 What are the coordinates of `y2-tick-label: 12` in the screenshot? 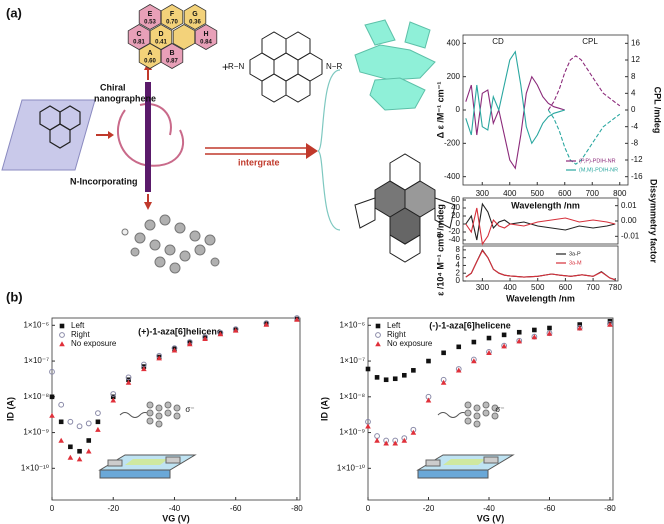 It's located at (635, 59).